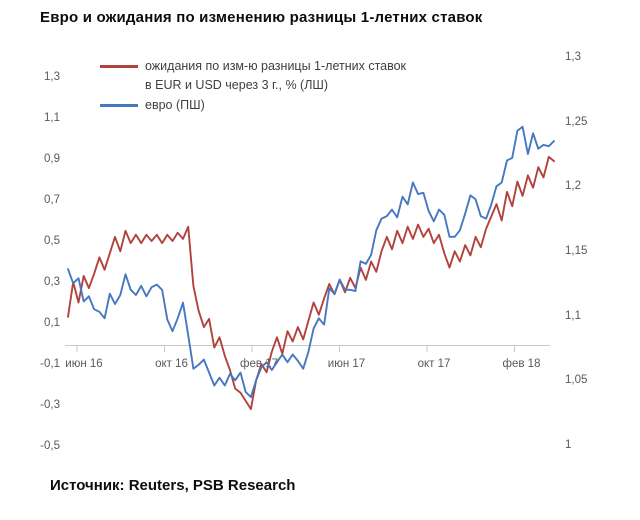  I want to click on y-axis-left-tick-label: -0,5, so click(50, 446).